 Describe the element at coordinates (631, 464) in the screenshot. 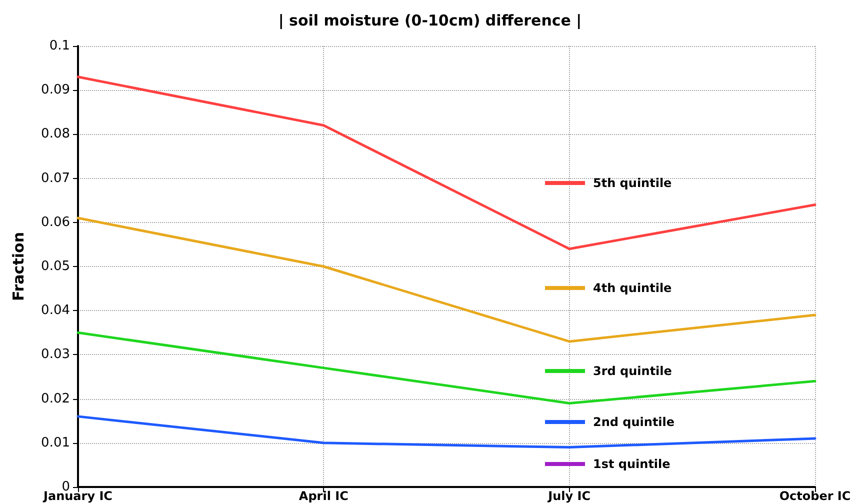

I see `legend-label: 1st quintile` at that location.